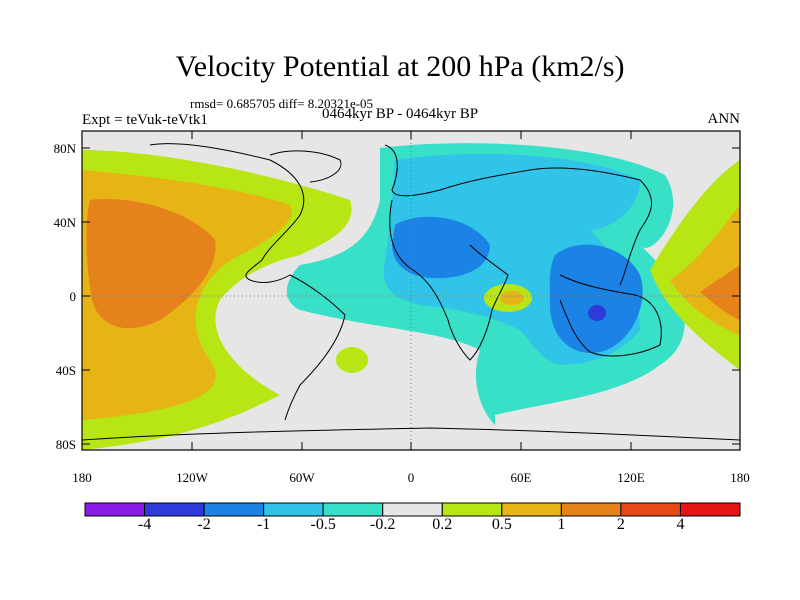 The width and height of the screenshot is (800, 600). What do you see at coordinates (73, 296) in the screenshot?
I see `lat-label-eq: 0` at bounding box center [73, 296].